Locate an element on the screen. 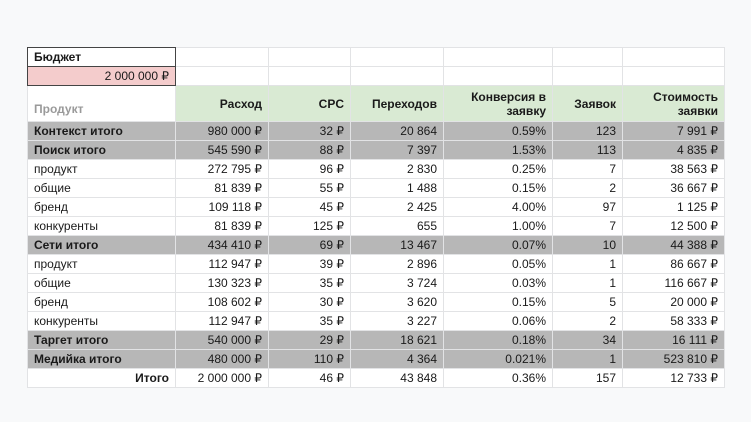 This screenshot has height=422, width=751. value-cell: 480 000 ₽ is located at coordinates (222, 359).